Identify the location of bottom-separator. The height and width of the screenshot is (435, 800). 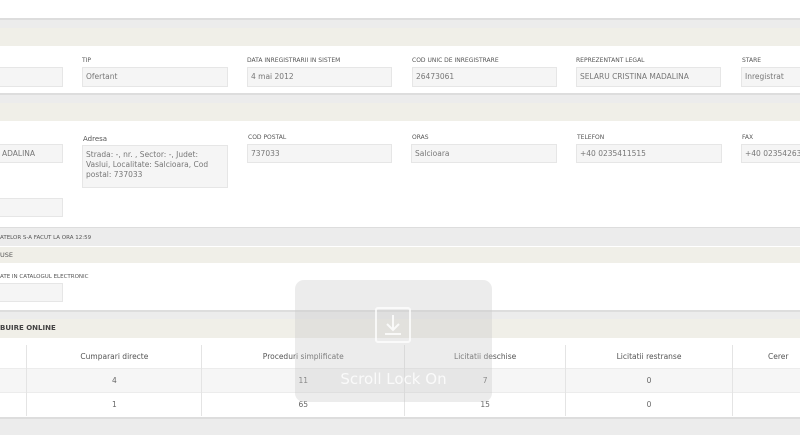
(400, 426).